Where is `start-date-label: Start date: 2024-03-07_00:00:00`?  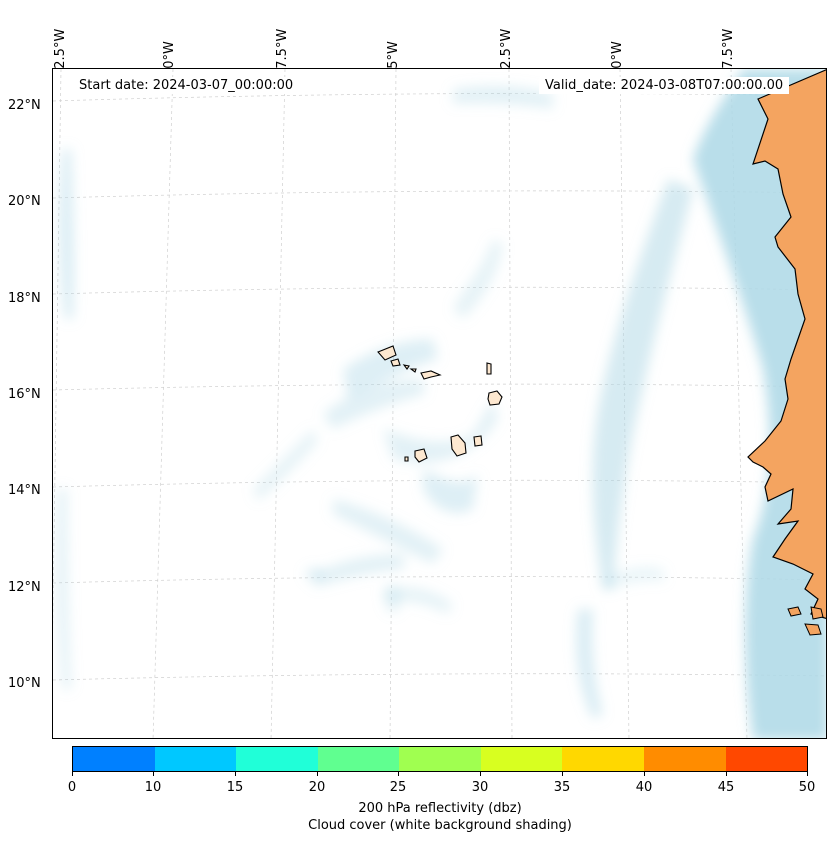 start-date-label: Start date: 2024-03-07_00:00:00 is located at coordinates (186, 85).